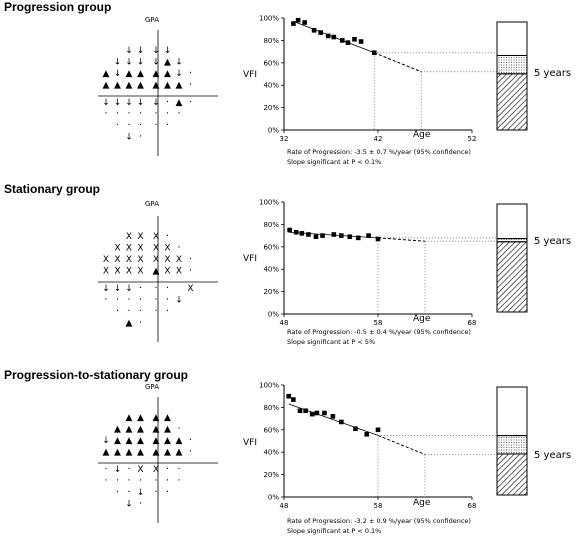 The height and width of the screenshot is (545, 577). I want to click on x-tick-label: 68, so click(472, 323).